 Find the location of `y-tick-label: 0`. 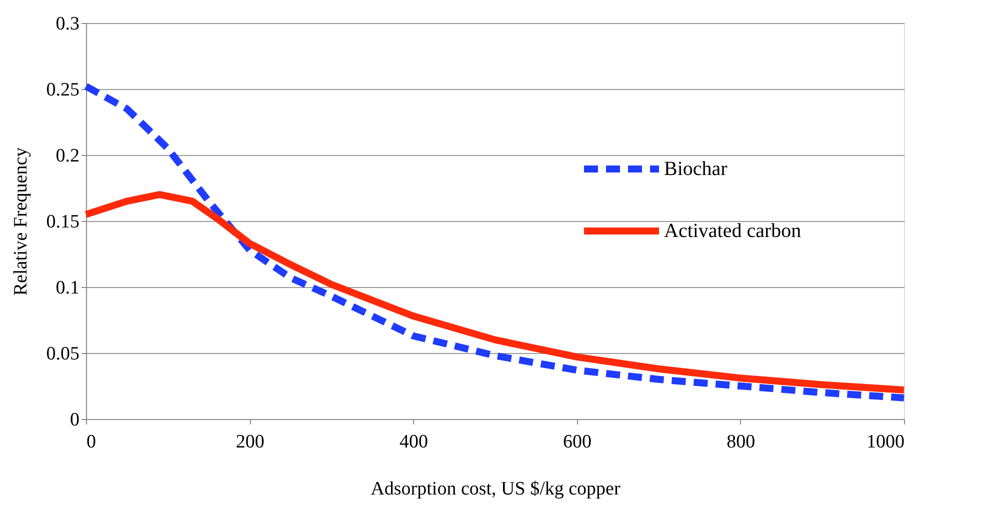

y-tick-label: 0 is located at coordinates (75, 420).